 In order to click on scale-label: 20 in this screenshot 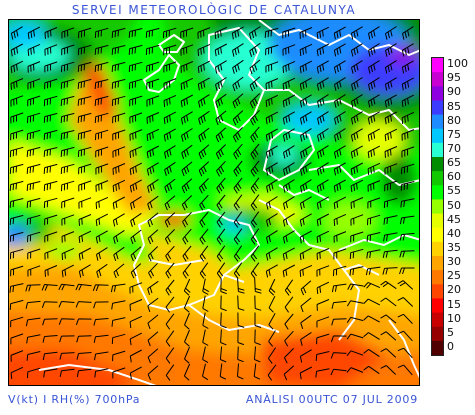, I will do `click(454, 290)`.